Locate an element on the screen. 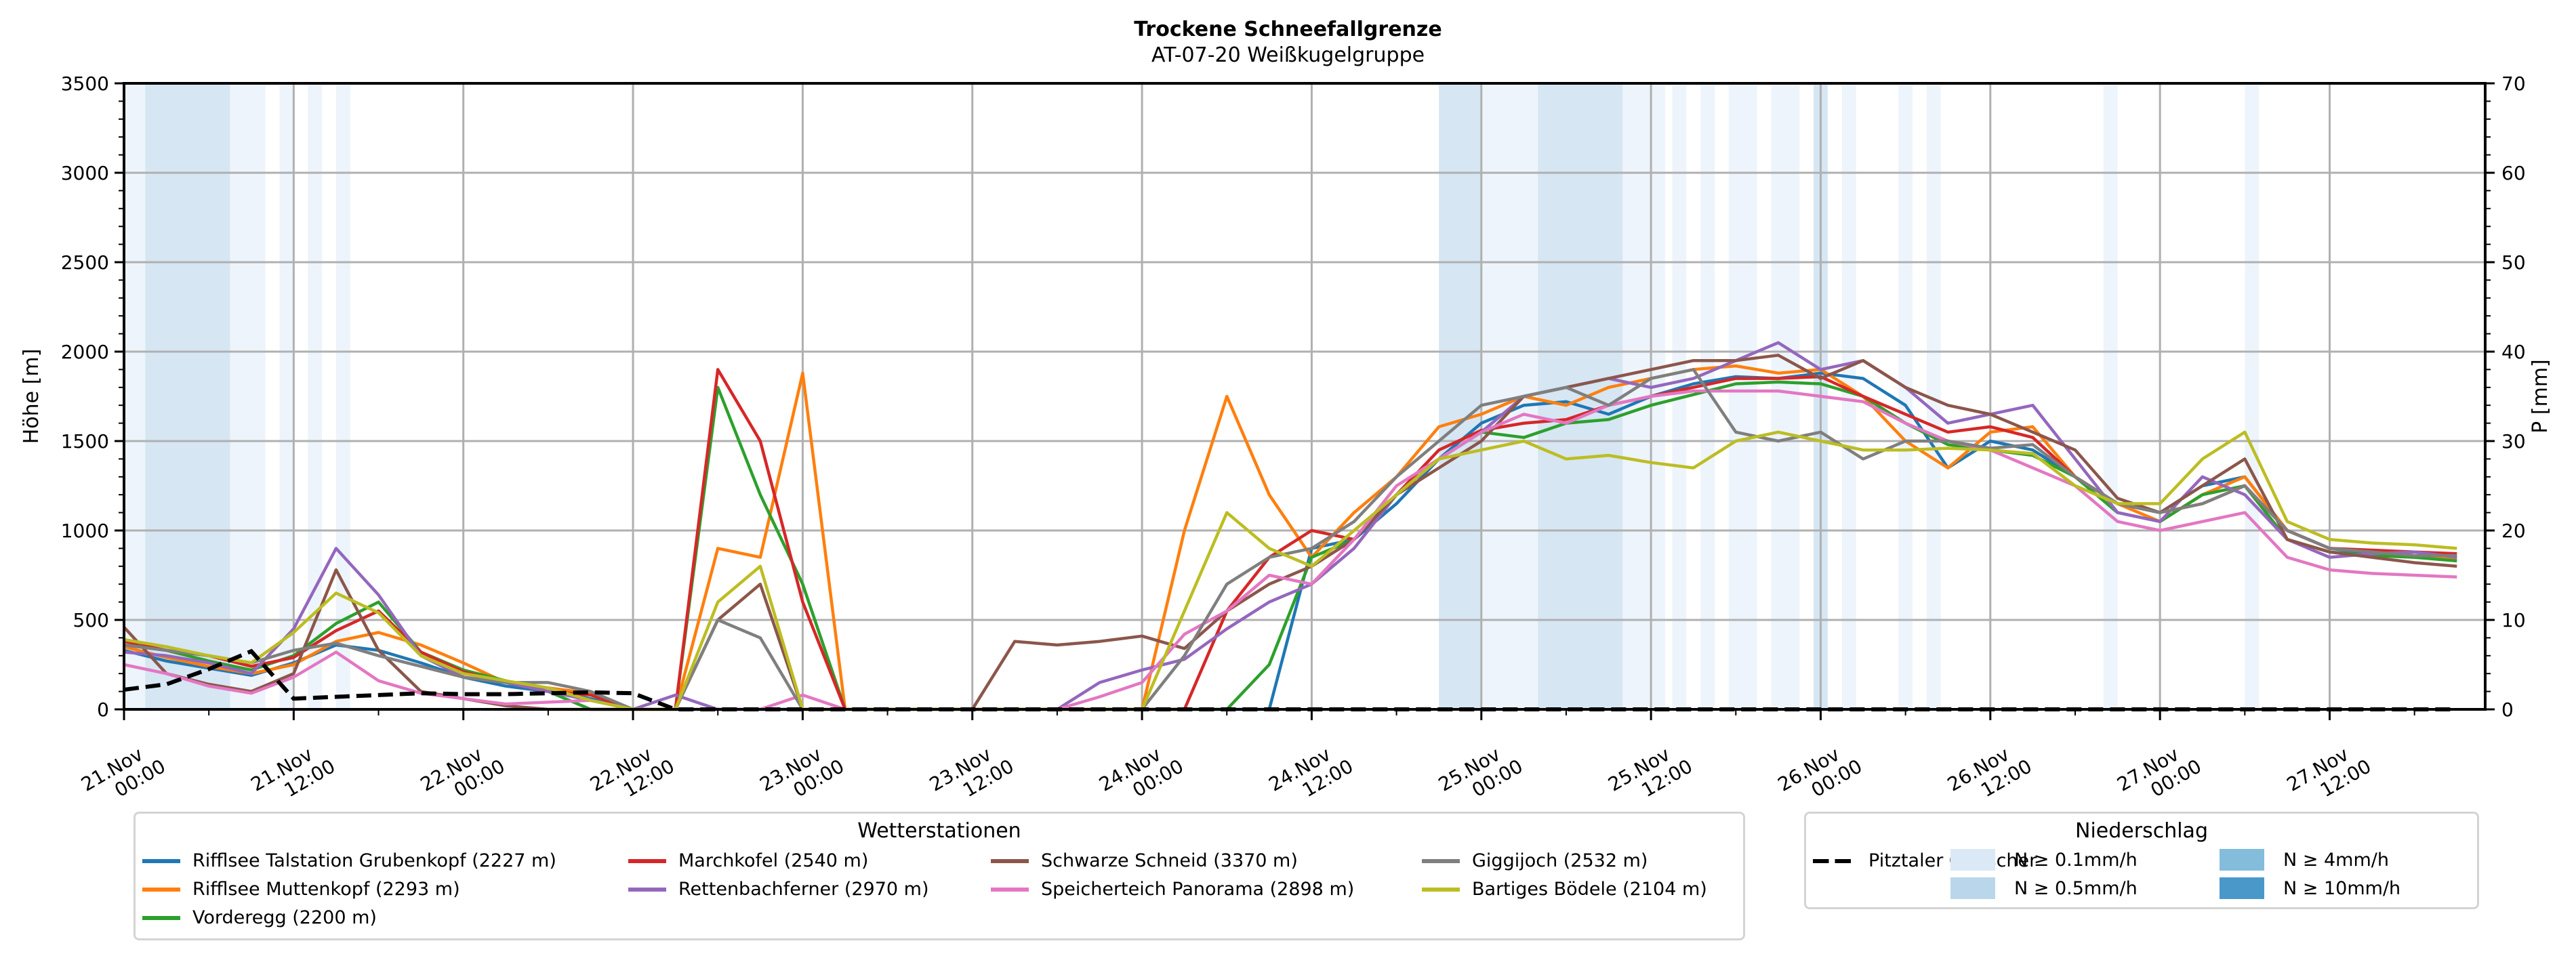  y-tick-label-right: 20 is located at coordinates (2514, 531).